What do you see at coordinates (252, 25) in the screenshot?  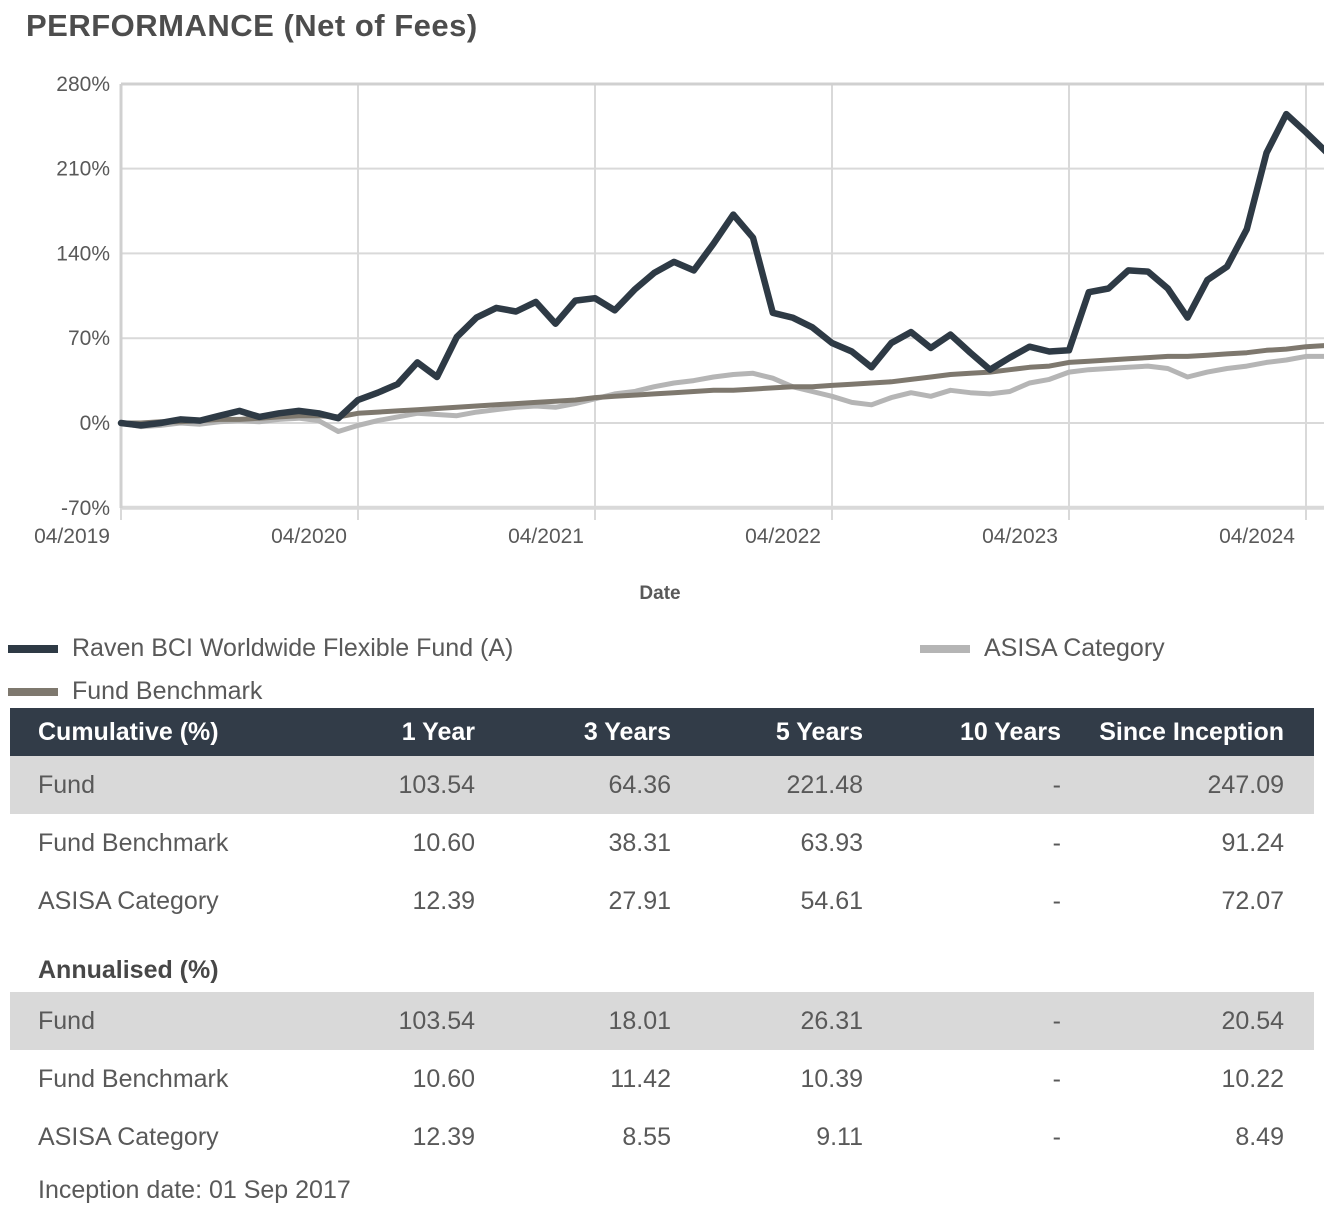 I see `page-title: PERFORMANCE (Net of Fees)` at bounding box center [252, 25].